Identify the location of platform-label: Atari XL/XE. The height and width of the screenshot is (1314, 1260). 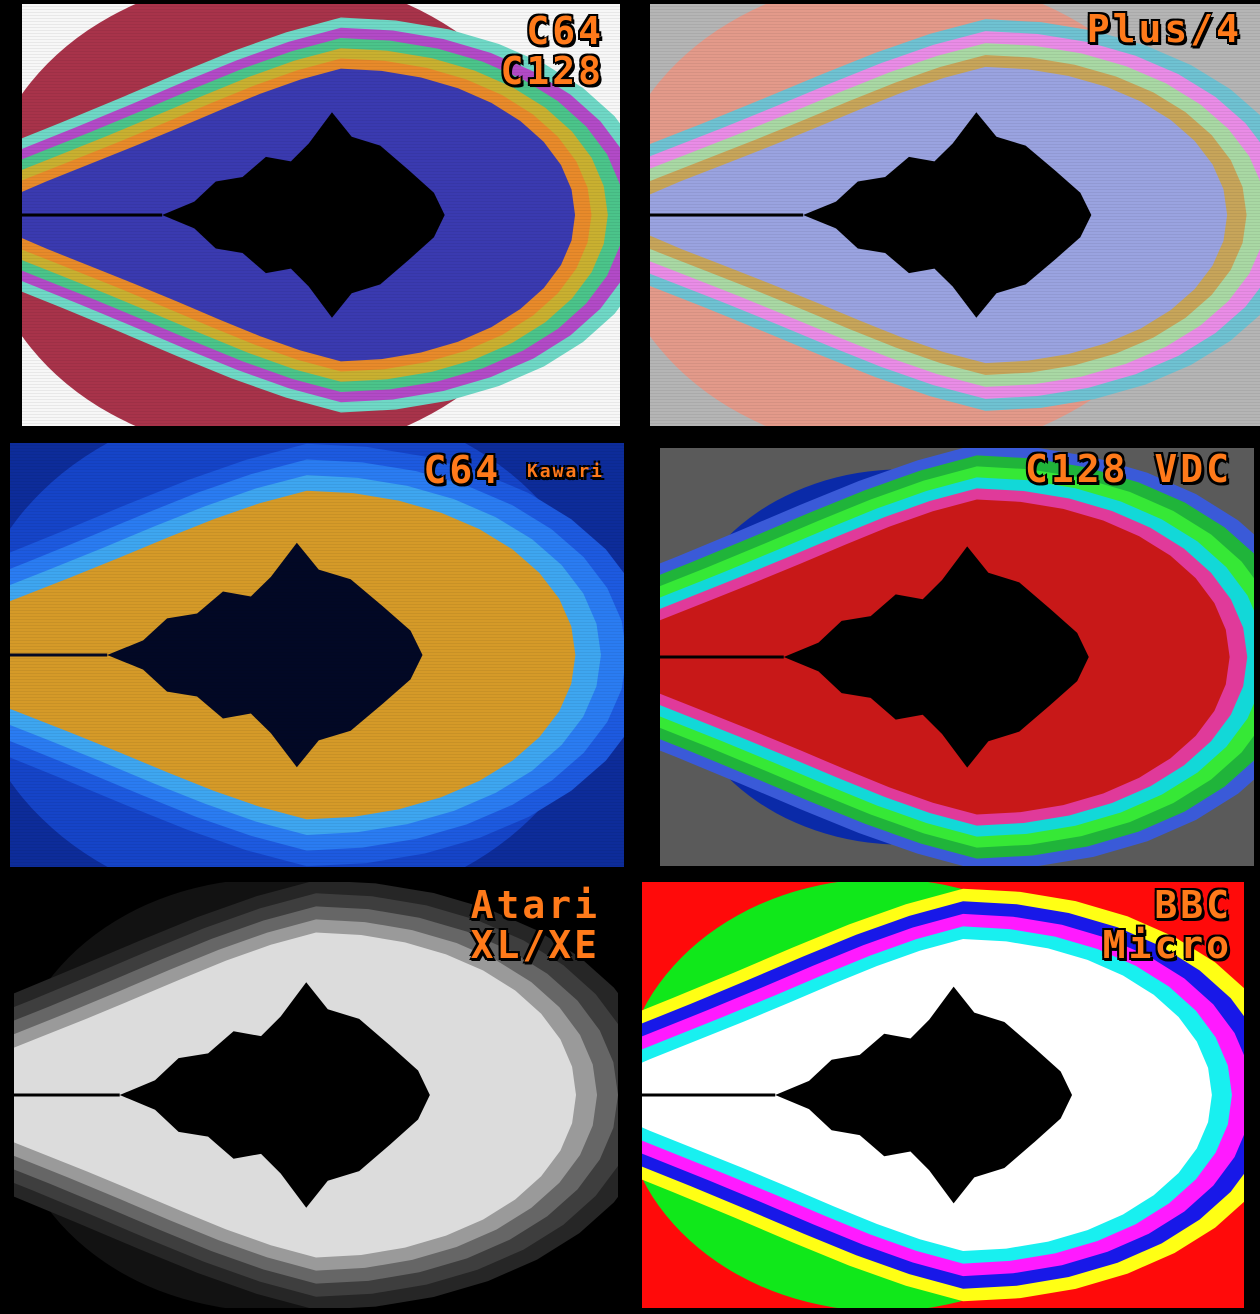
(535, 925).